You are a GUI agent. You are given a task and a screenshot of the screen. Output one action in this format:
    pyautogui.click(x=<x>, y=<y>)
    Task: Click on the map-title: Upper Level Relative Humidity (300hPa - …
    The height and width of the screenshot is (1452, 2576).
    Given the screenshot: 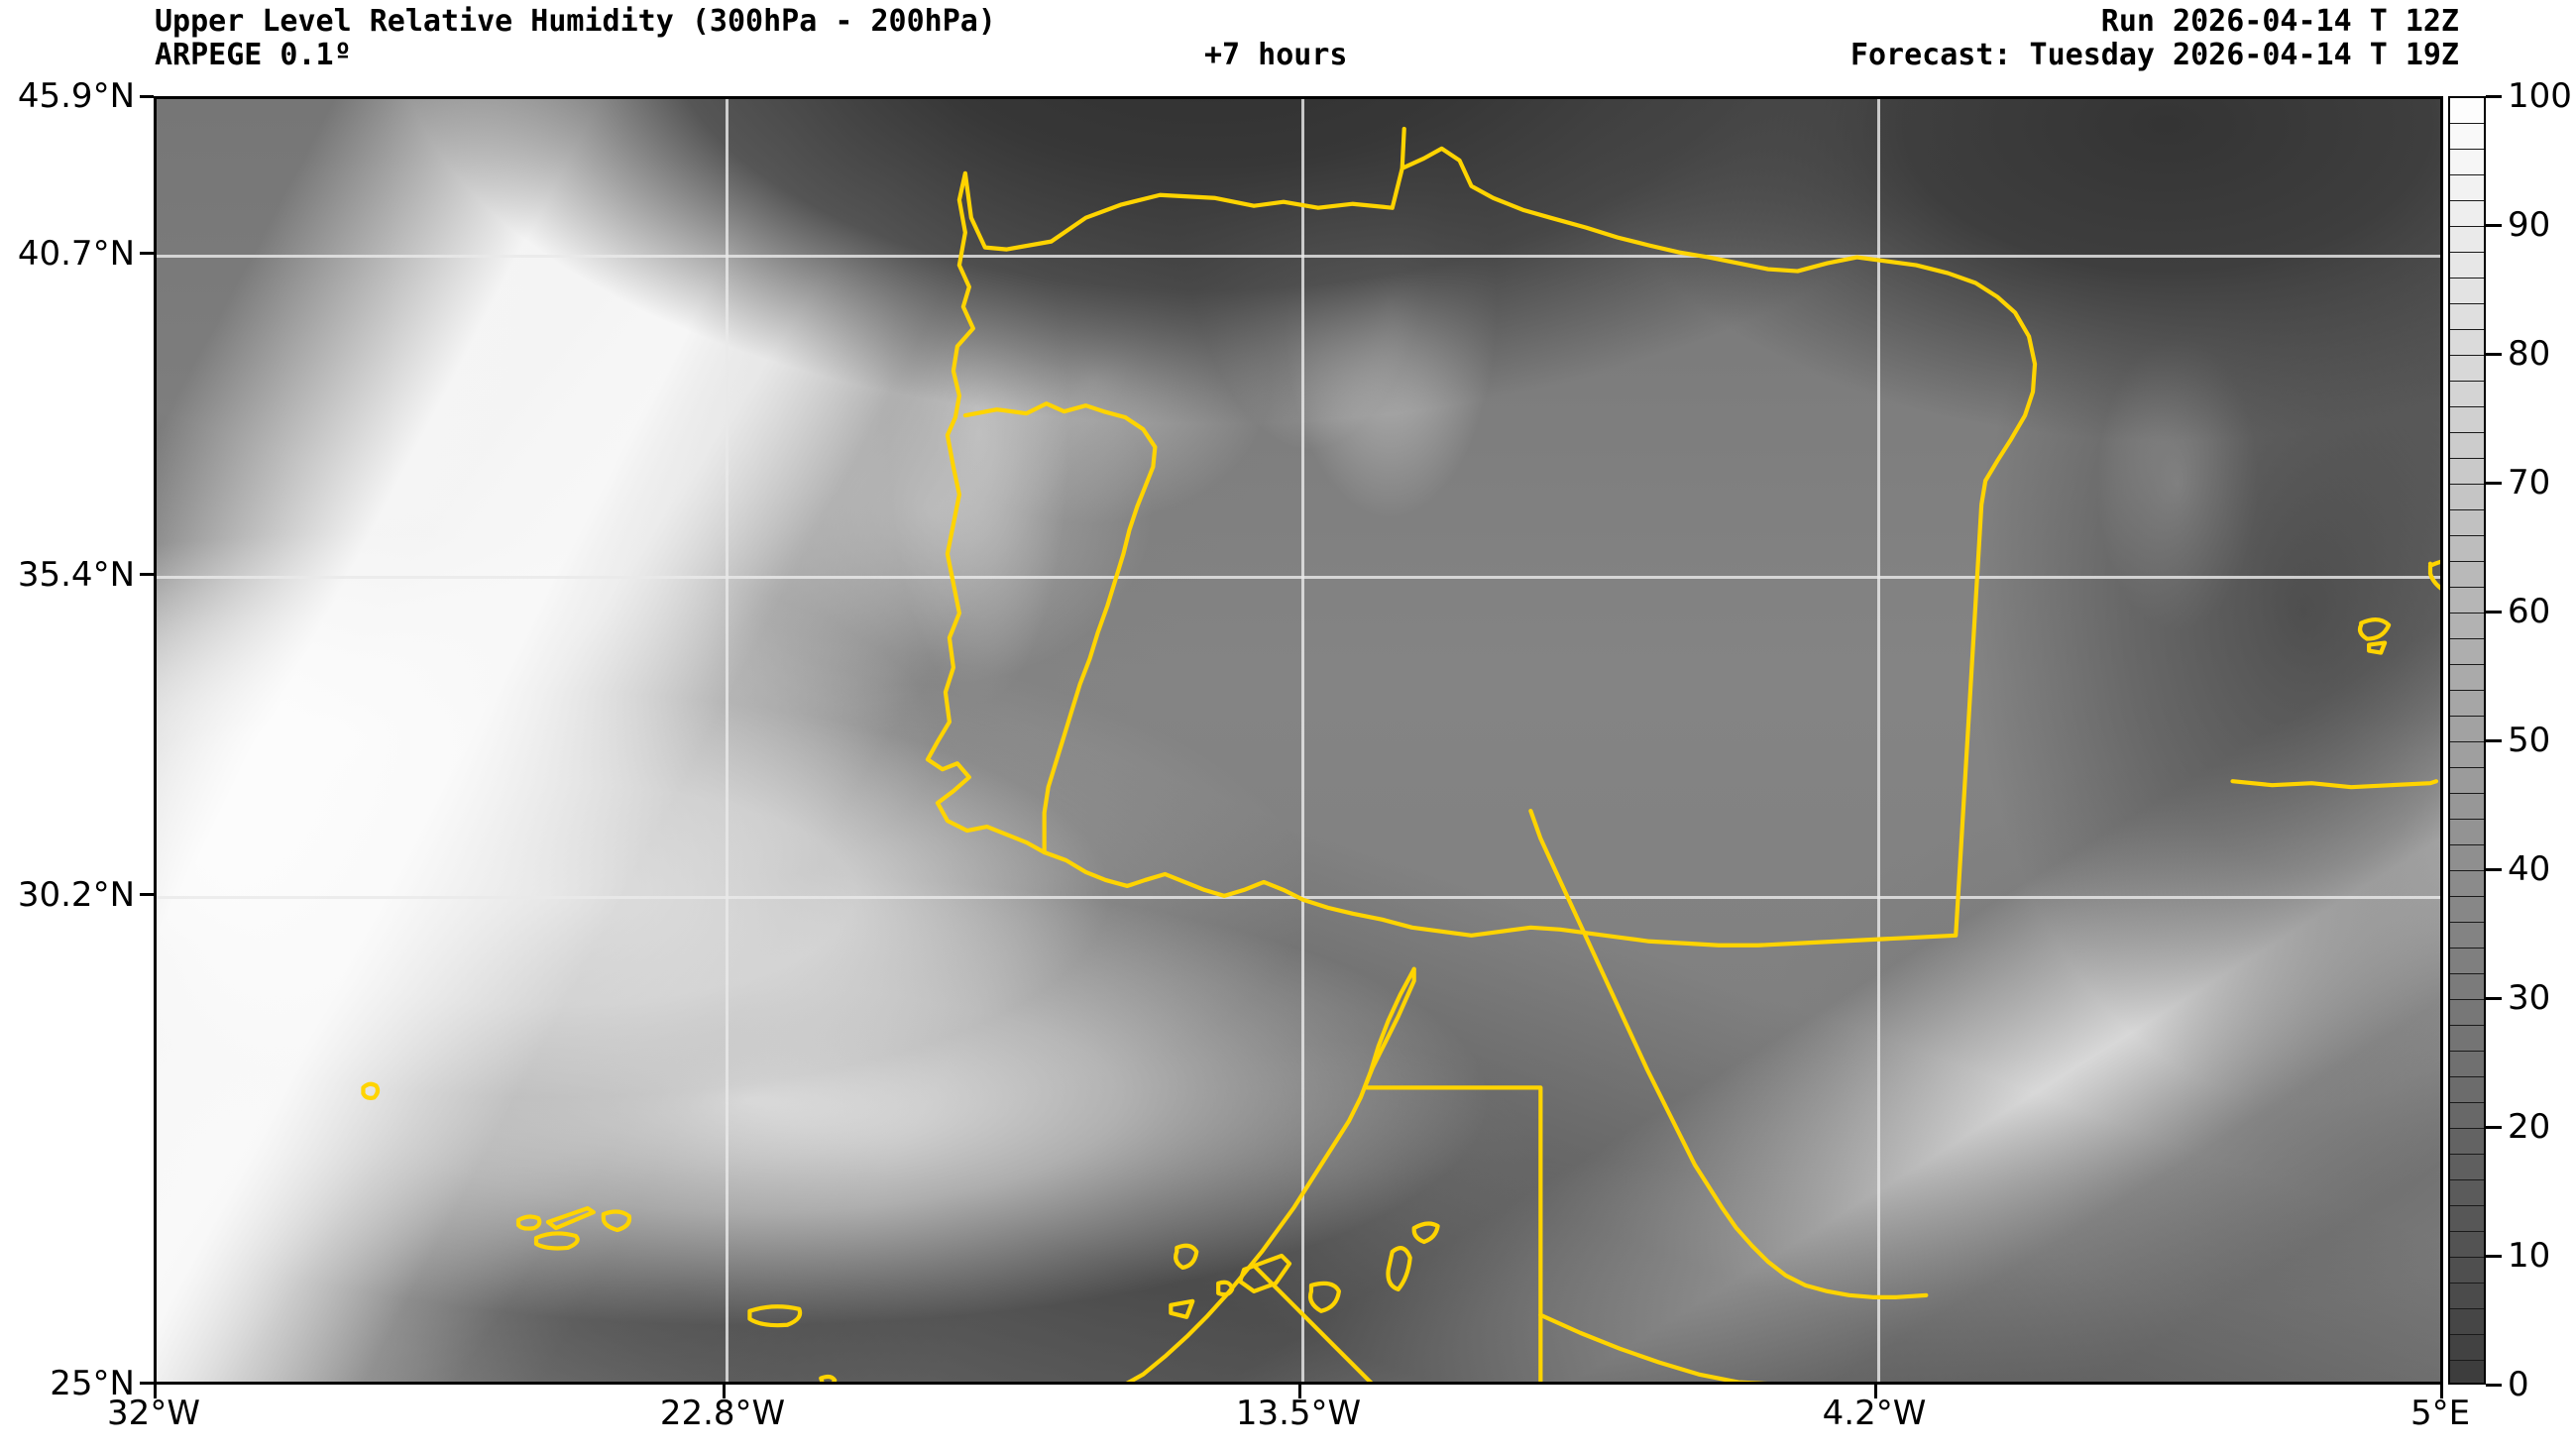 What is the action you would take?
    pyautogui.click(x=575, y=21)
    